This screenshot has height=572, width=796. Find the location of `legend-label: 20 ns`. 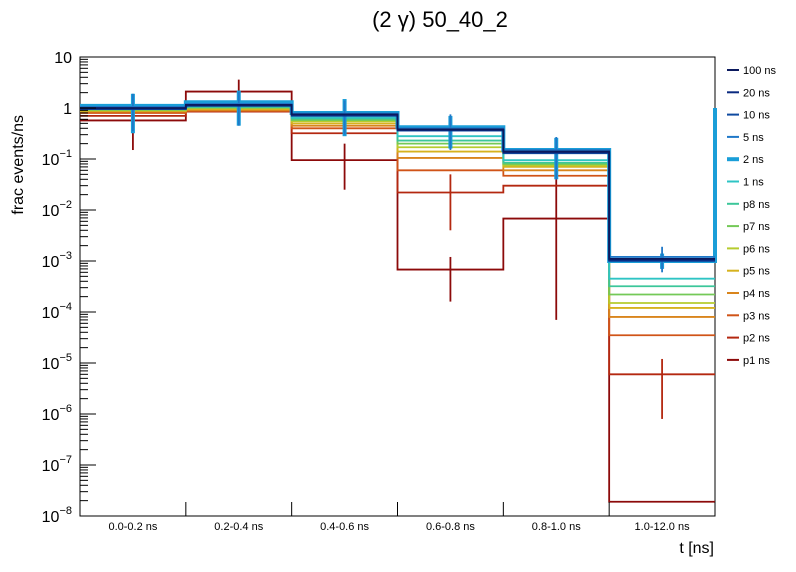

legend-label: 20 ns is located at coordinates (756, 93).